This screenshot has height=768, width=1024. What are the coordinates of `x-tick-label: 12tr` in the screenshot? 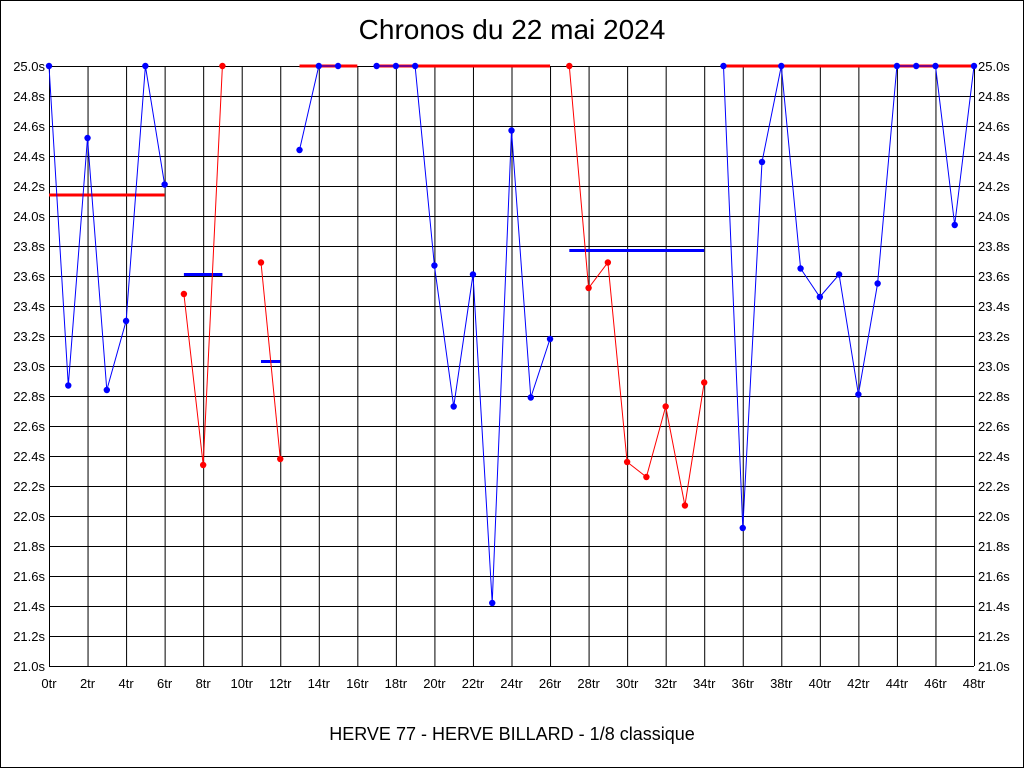 It's located at (280, 683).